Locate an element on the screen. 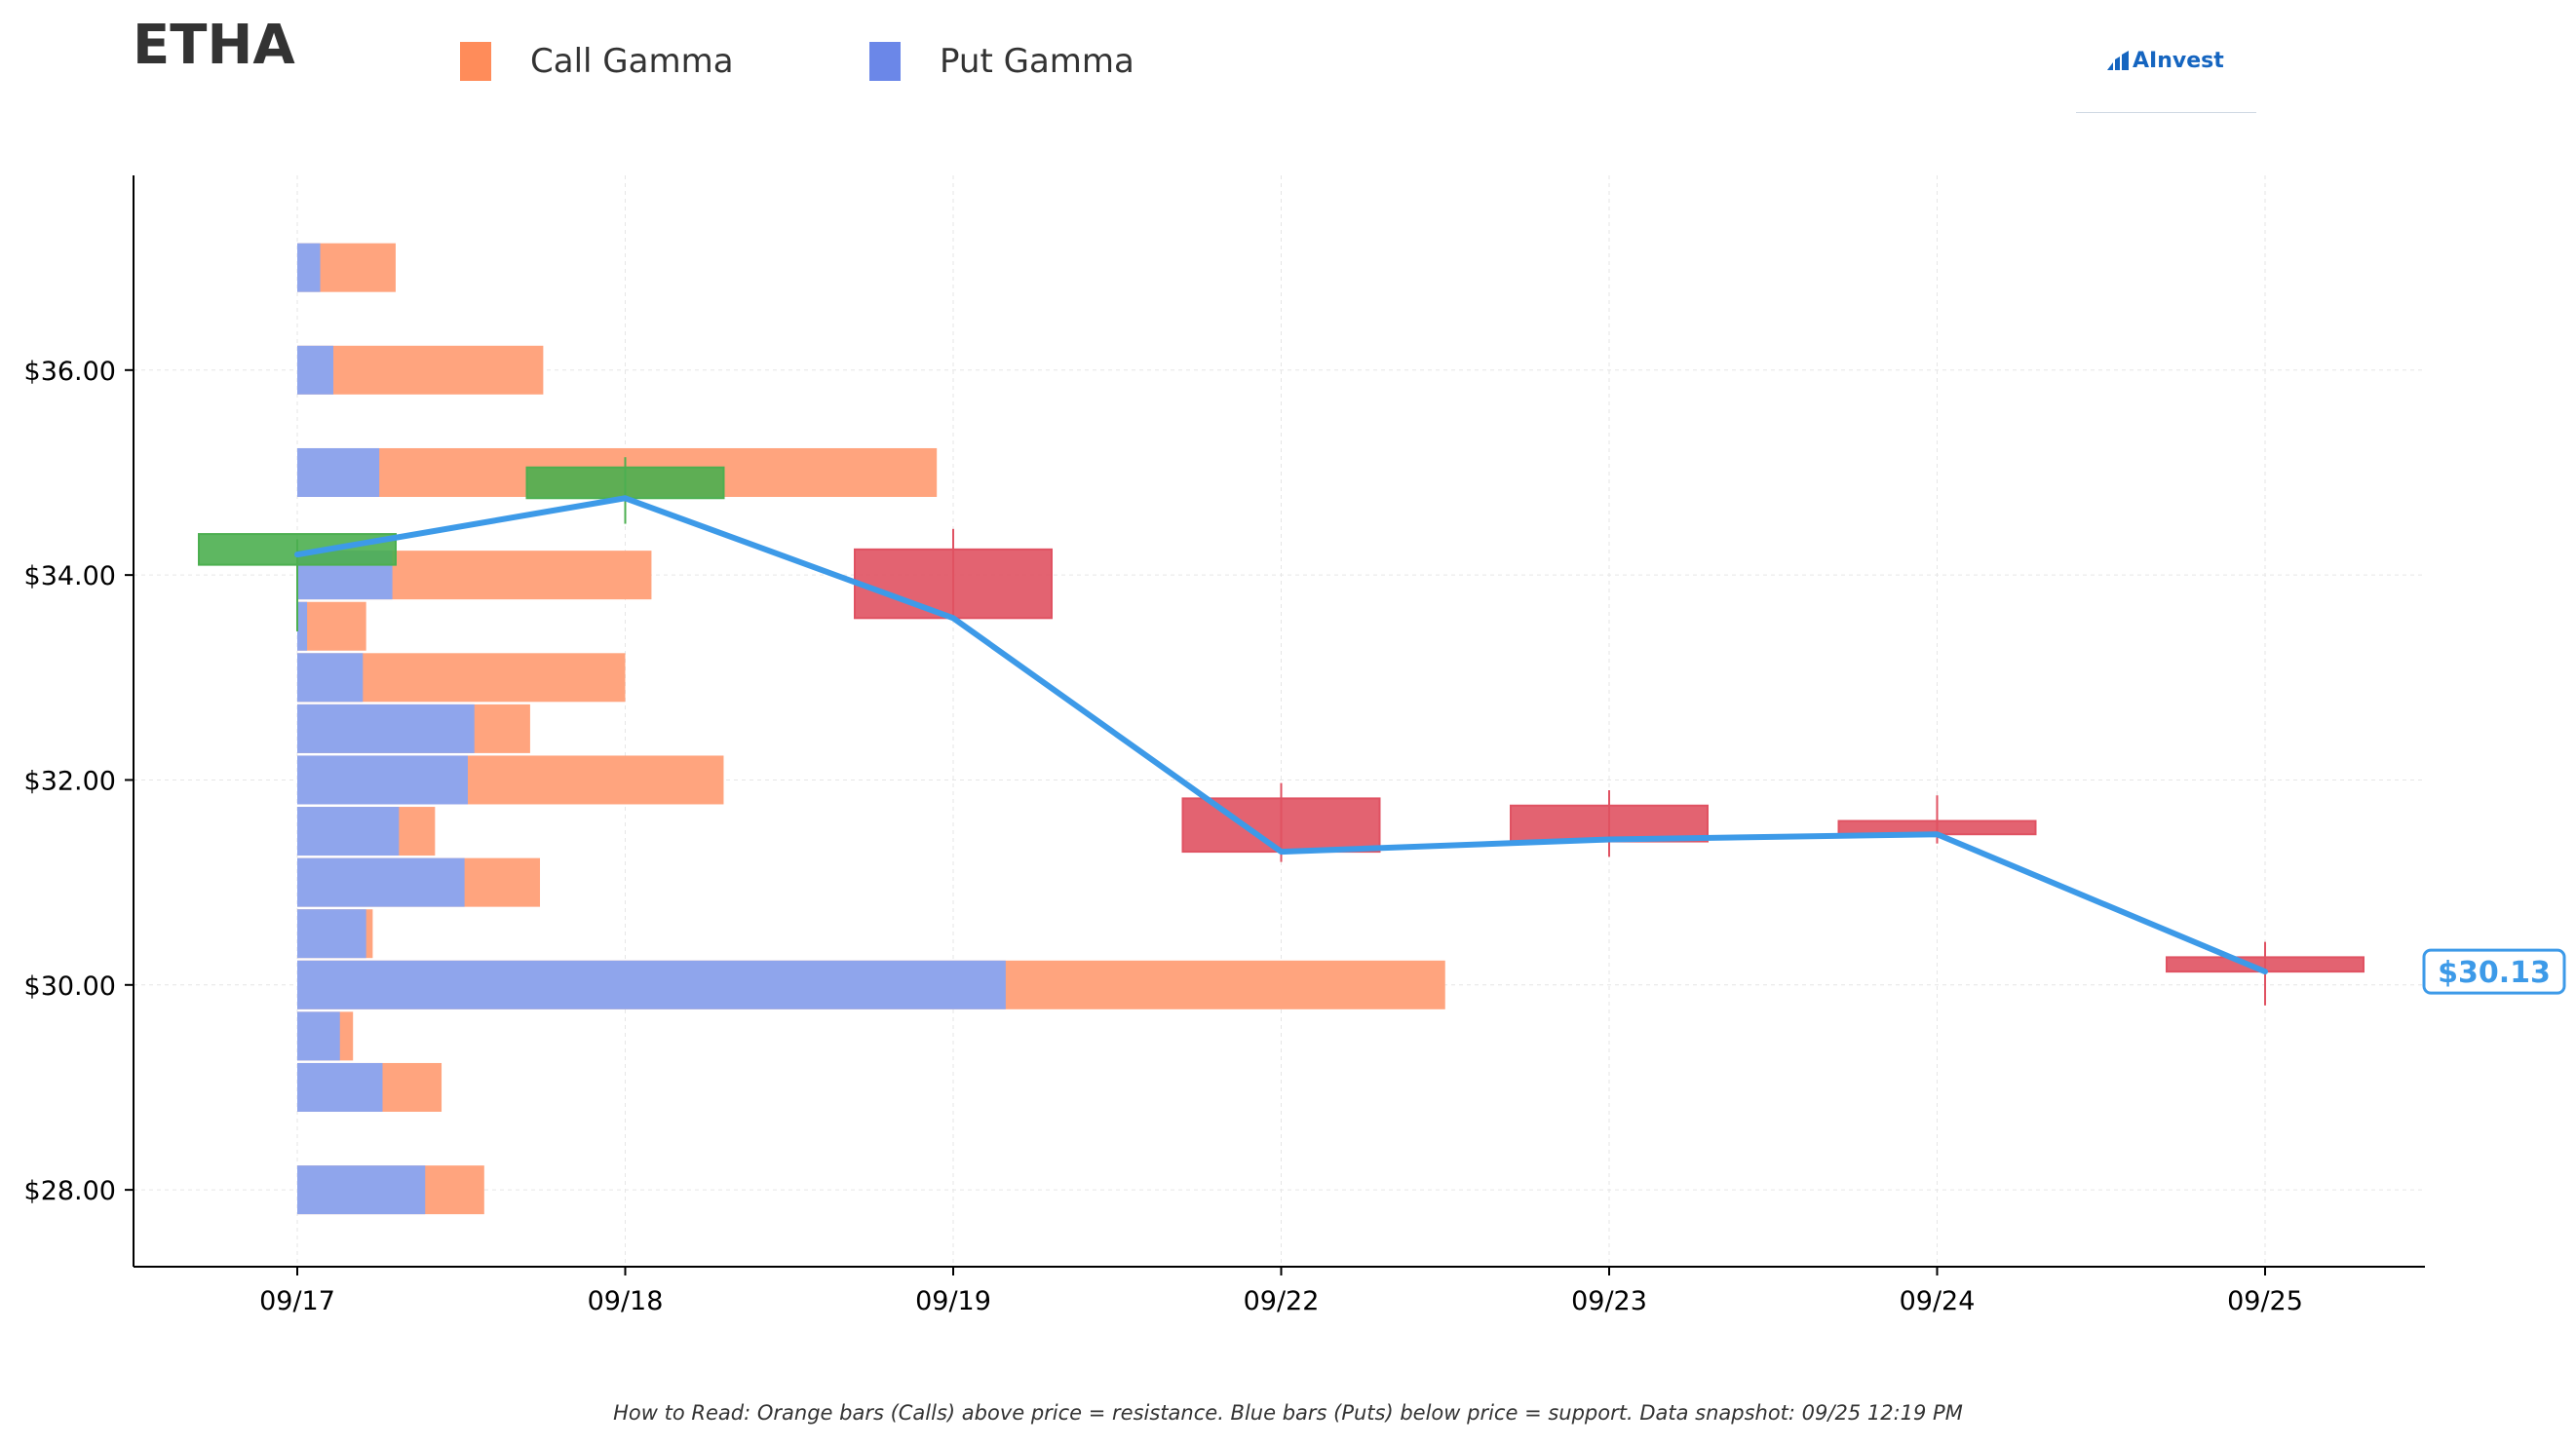  legend-call-gamma: Call Gamma is located at coordinates (597, 61).